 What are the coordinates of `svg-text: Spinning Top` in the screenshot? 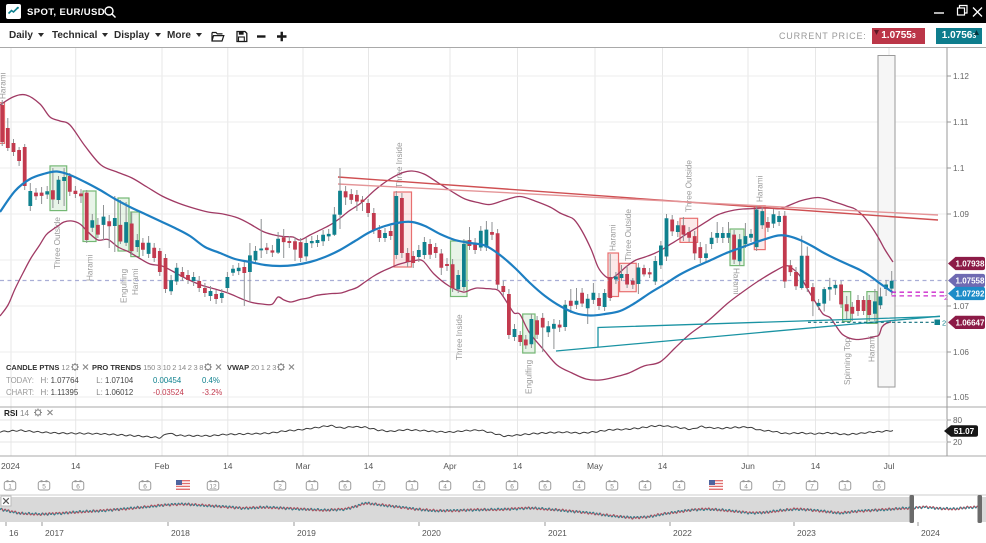 It's located at (847, 361).